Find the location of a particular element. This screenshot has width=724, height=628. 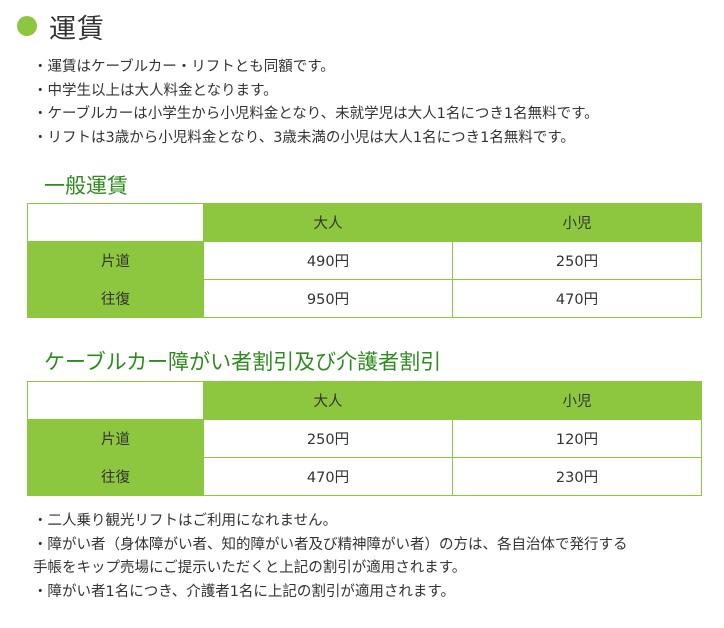

adult-fare-cell: 470円 is located at coordinates (328, 476).